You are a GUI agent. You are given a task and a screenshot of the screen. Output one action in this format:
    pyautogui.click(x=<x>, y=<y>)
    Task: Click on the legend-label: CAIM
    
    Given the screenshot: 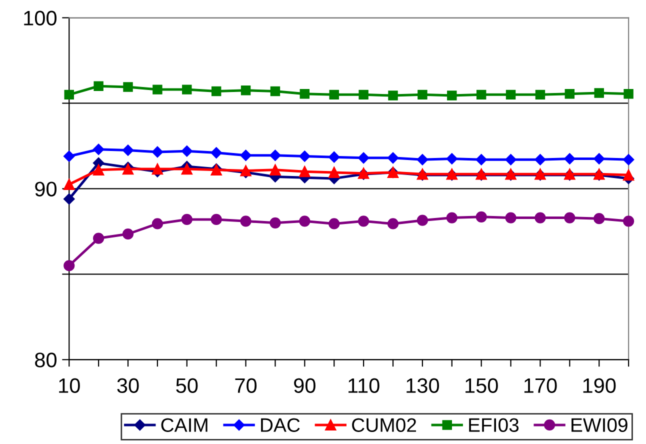 What is the action you would take?
    pyautogui.click(x=184, y=425)
    